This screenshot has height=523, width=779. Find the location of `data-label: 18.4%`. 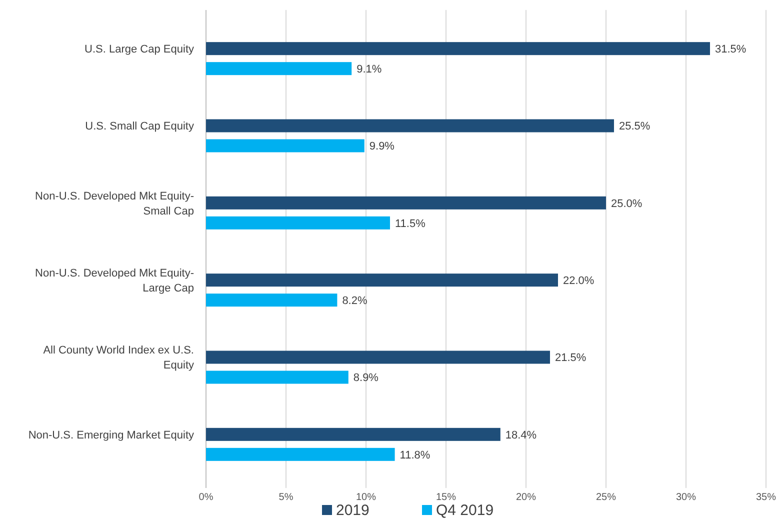

data-label: 18.4% is located at coordinates (521, 435).